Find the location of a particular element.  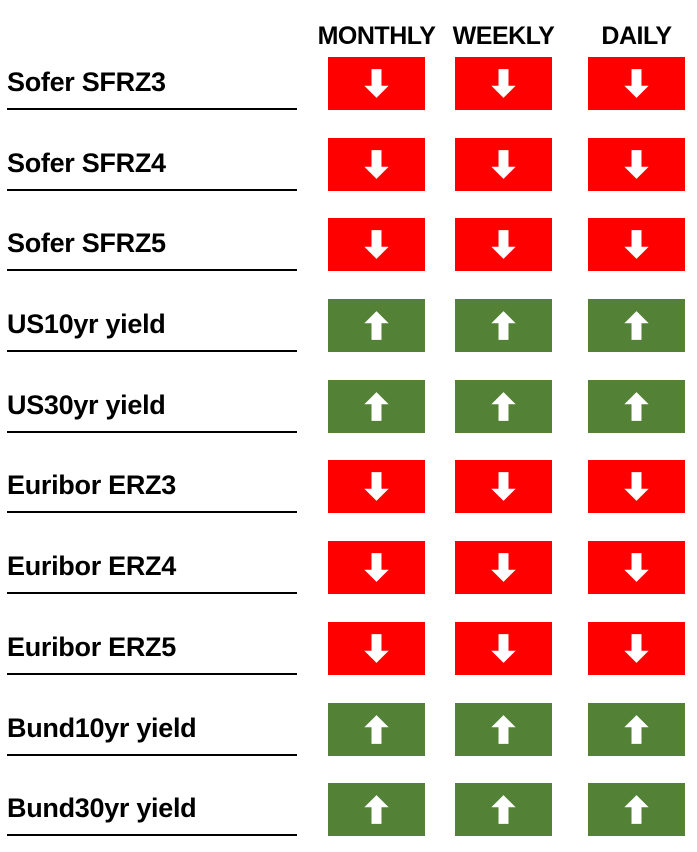

row-label: Sofer SFRZ5 is located at coordinates (152, 245).